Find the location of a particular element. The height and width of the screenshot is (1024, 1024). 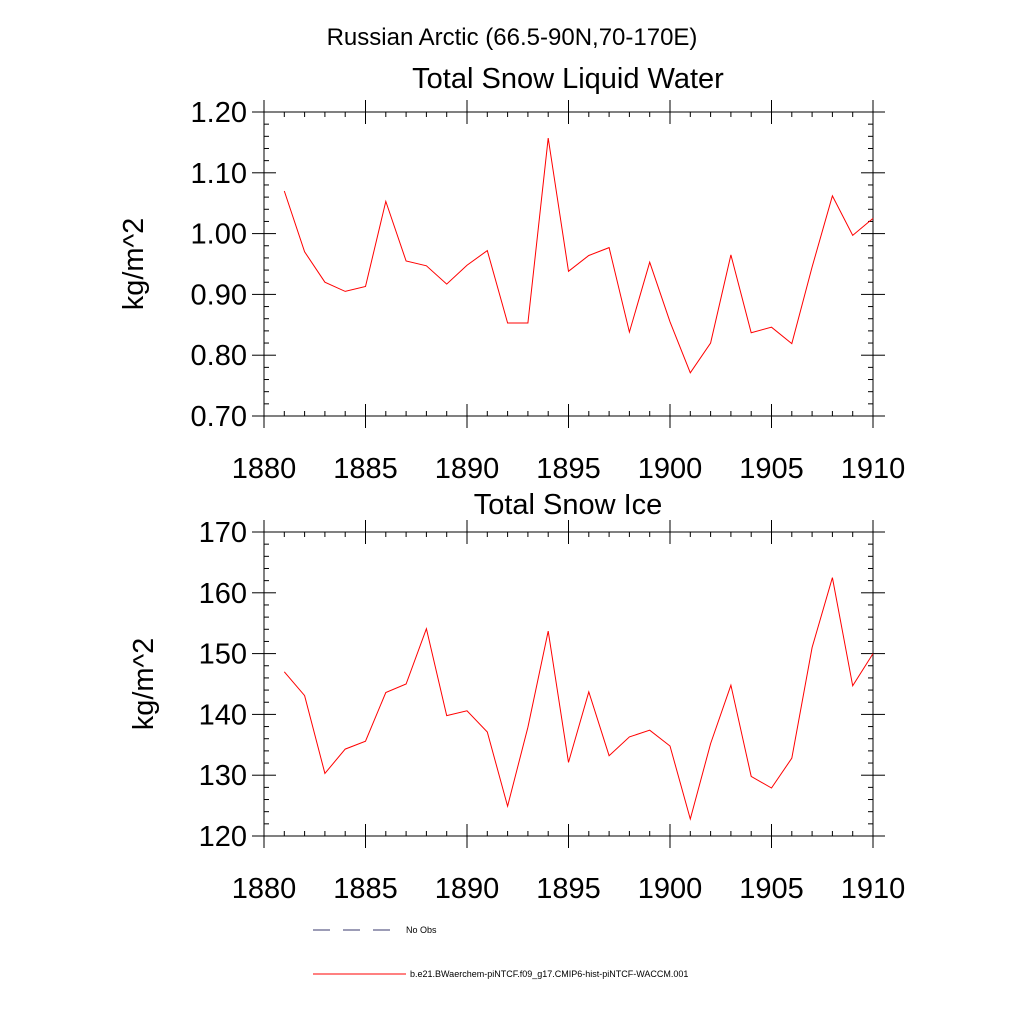

y-tick-label: 1.00 is located at coordinates (219, 235).